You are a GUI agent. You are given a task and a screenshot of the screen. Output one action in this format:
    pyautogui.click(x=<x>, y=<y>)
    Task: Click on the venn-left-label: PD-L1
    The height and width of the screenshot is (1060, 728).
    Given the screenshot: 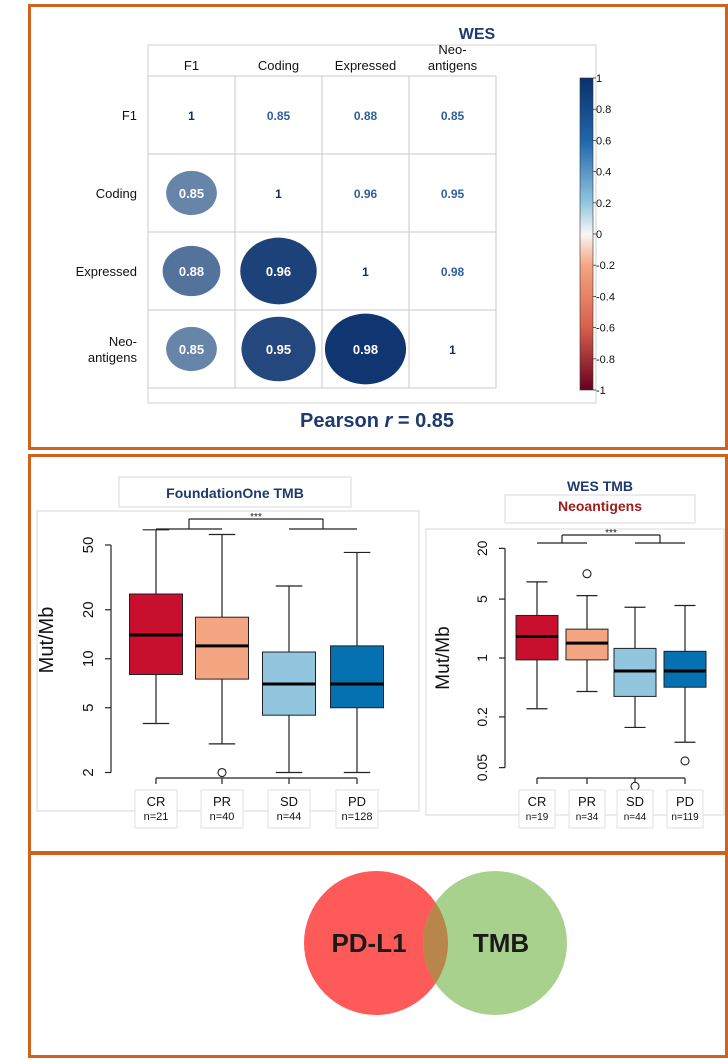 What is the action you would take?
    pyautogui.click(x=368, y=943)
    